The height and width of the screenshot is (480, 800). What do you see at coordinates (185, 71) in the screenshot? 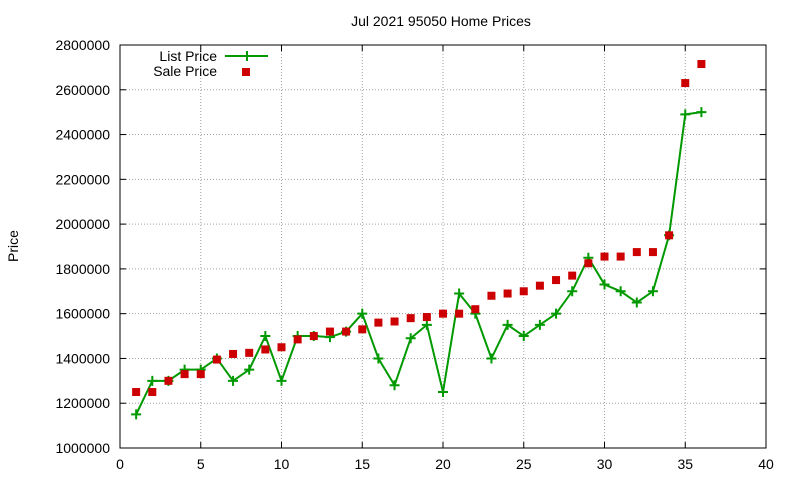
I see `legend-label-sale-price: Sale Price` at bounding box center [185, 71].